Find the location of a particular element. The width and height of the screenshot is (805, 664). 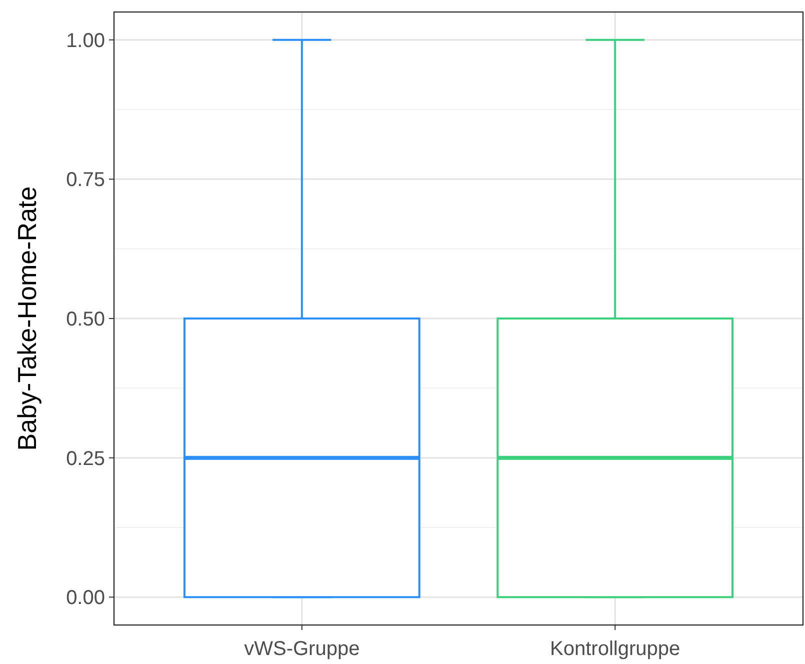

y-tick-label: 0.25 is located at coordinates (85, 459).